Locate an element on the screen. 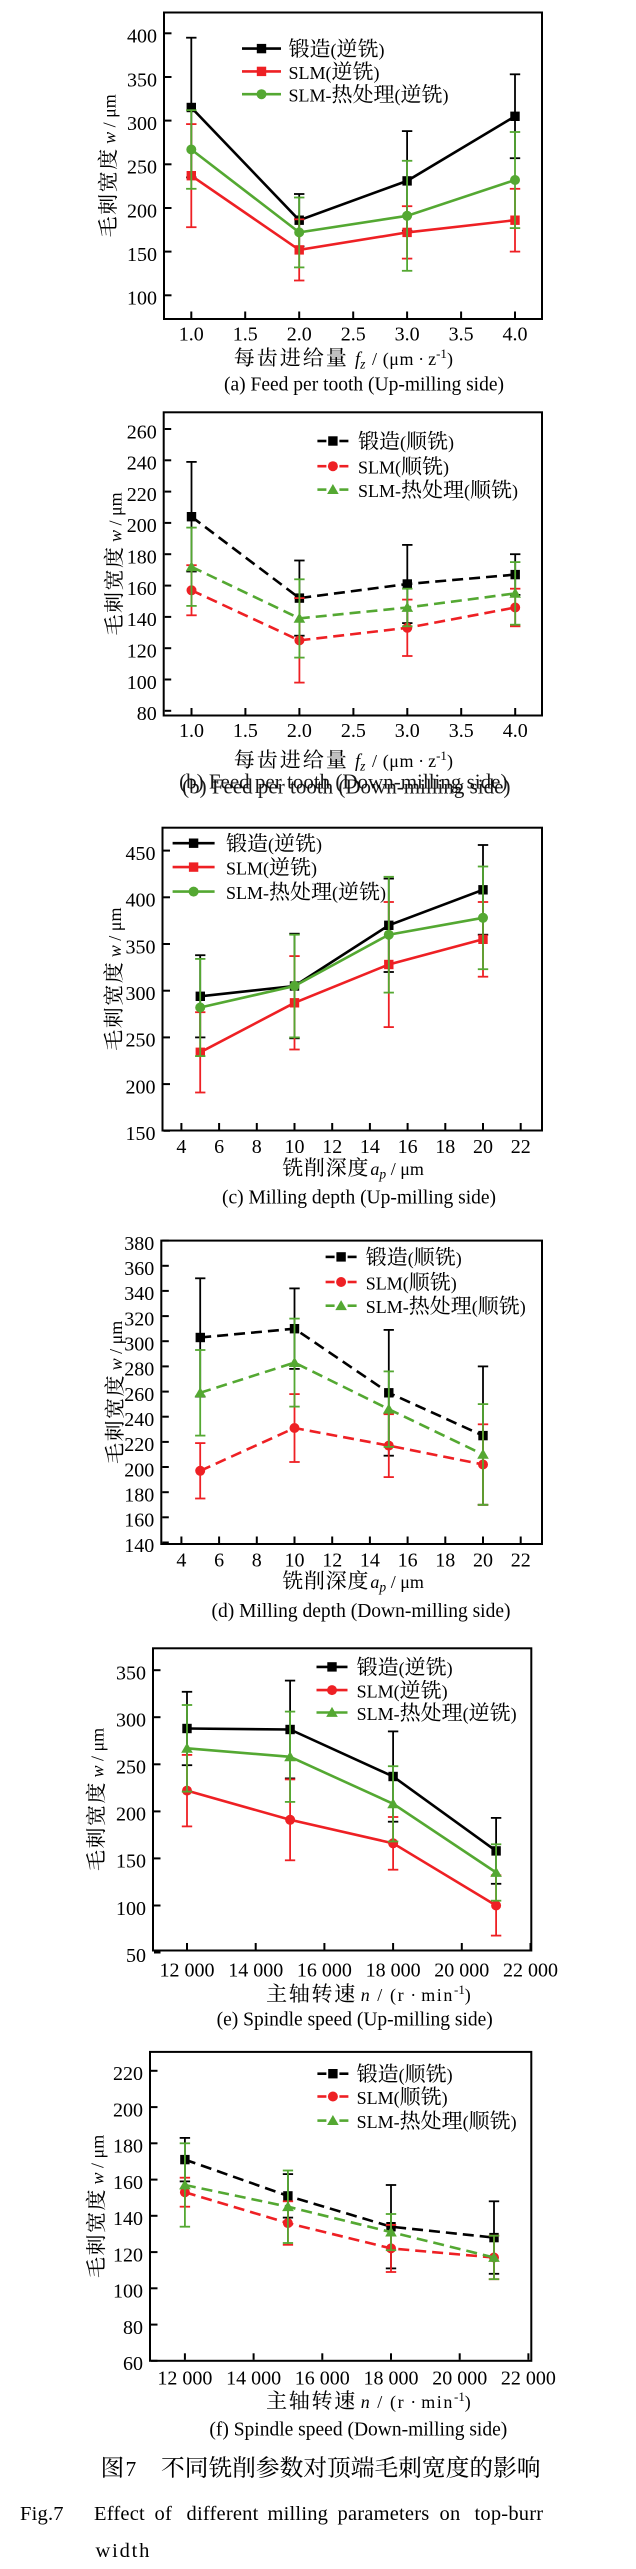  svg-text: 20 is located at coordinates (483, 1561).